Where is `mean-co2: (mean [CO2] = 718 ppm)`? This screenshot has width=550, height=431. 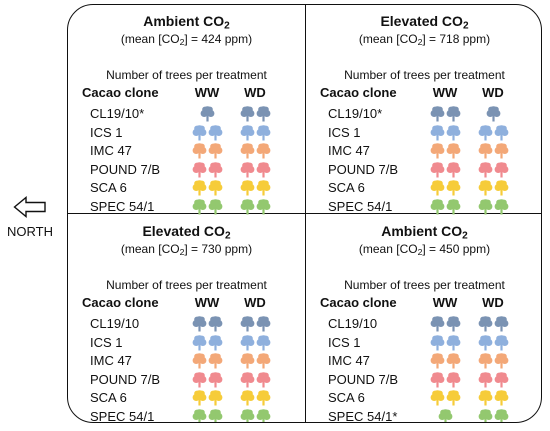 mean-co2: (mean [CO2] = 718 ppm) is located at coordinates (424, 40).